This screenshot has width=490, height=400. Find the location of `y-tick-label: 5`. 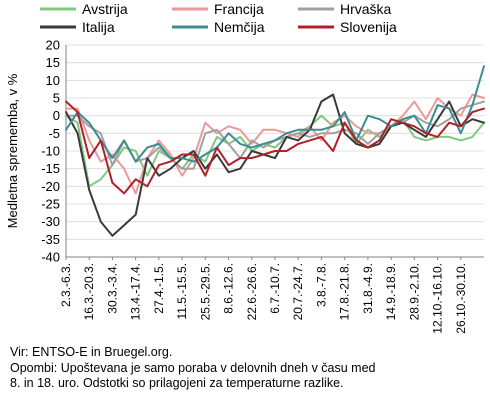

y-tick-label: 5 is located at coordinates (56, 98).